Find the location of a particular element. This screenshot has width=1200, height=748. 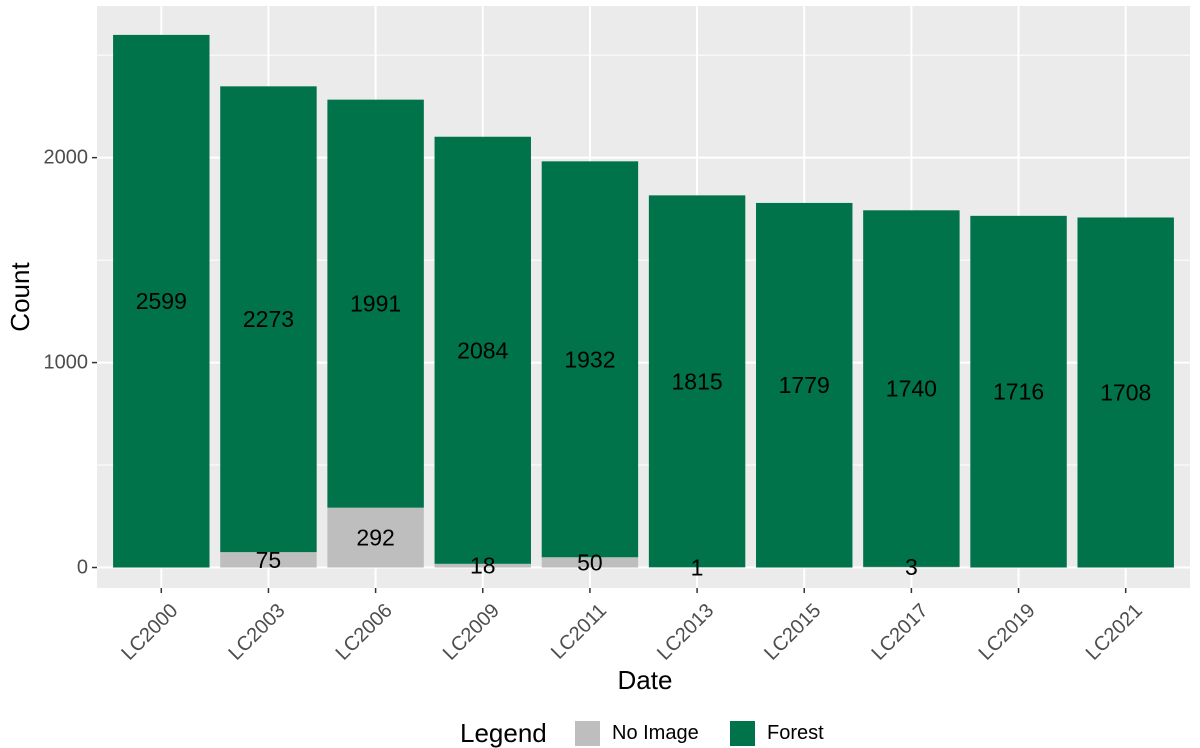

x-tick-label: LC2006 is located at coordinates (364, 632).